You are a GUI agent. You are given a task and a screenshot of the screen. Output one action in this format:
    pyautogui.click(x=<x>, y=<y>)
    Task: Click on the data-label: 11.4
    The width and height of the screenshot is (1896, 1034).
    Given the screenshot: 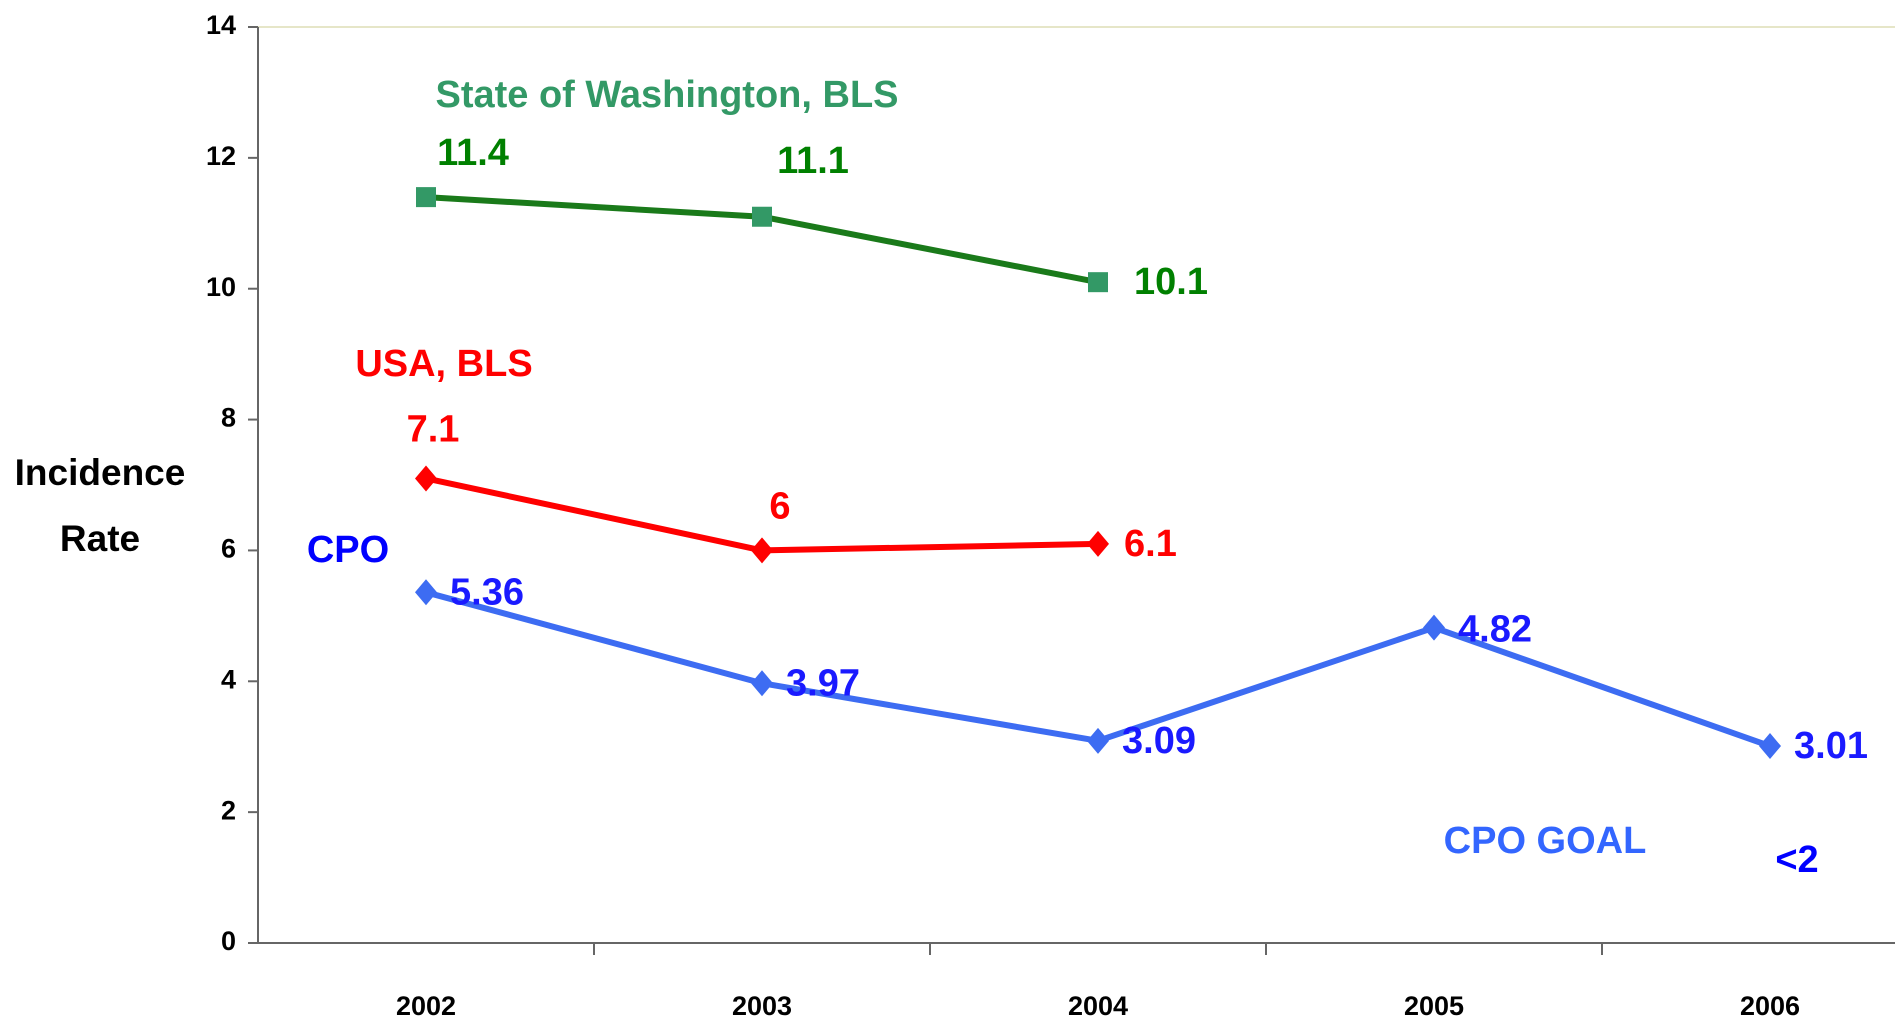 What is the action you would take?
    pyautogui.click(x=473, y=153)
    